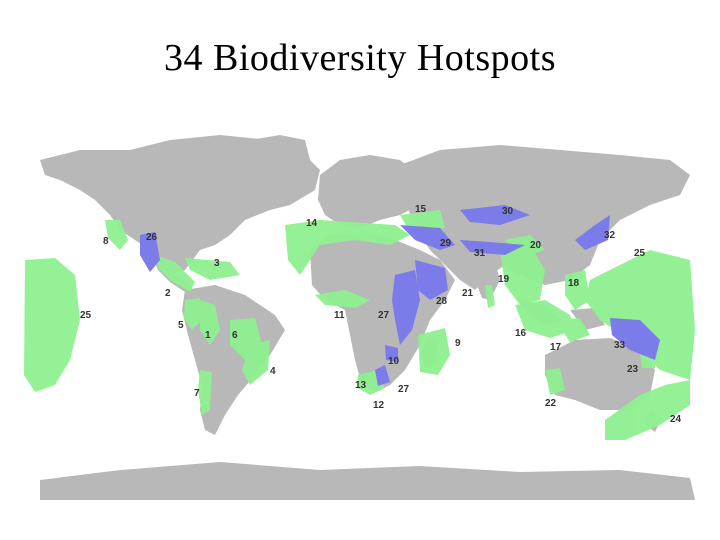  Describe the element at coordinates (404, 389) in the screenshot. I see `label-27: 27` at that location.